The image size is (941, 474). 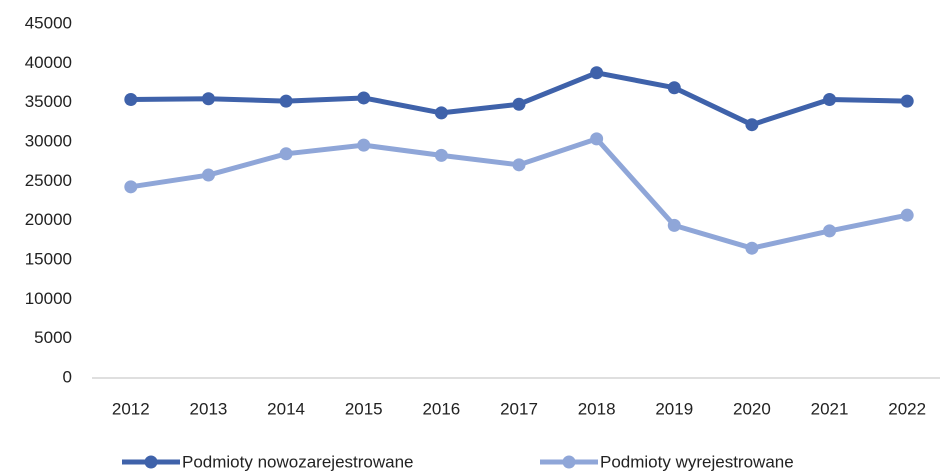 What do you see at coordinates (53, 337) in the screenshot?
I see `y-tick-label: 5000` at bounding box center [53, 337].